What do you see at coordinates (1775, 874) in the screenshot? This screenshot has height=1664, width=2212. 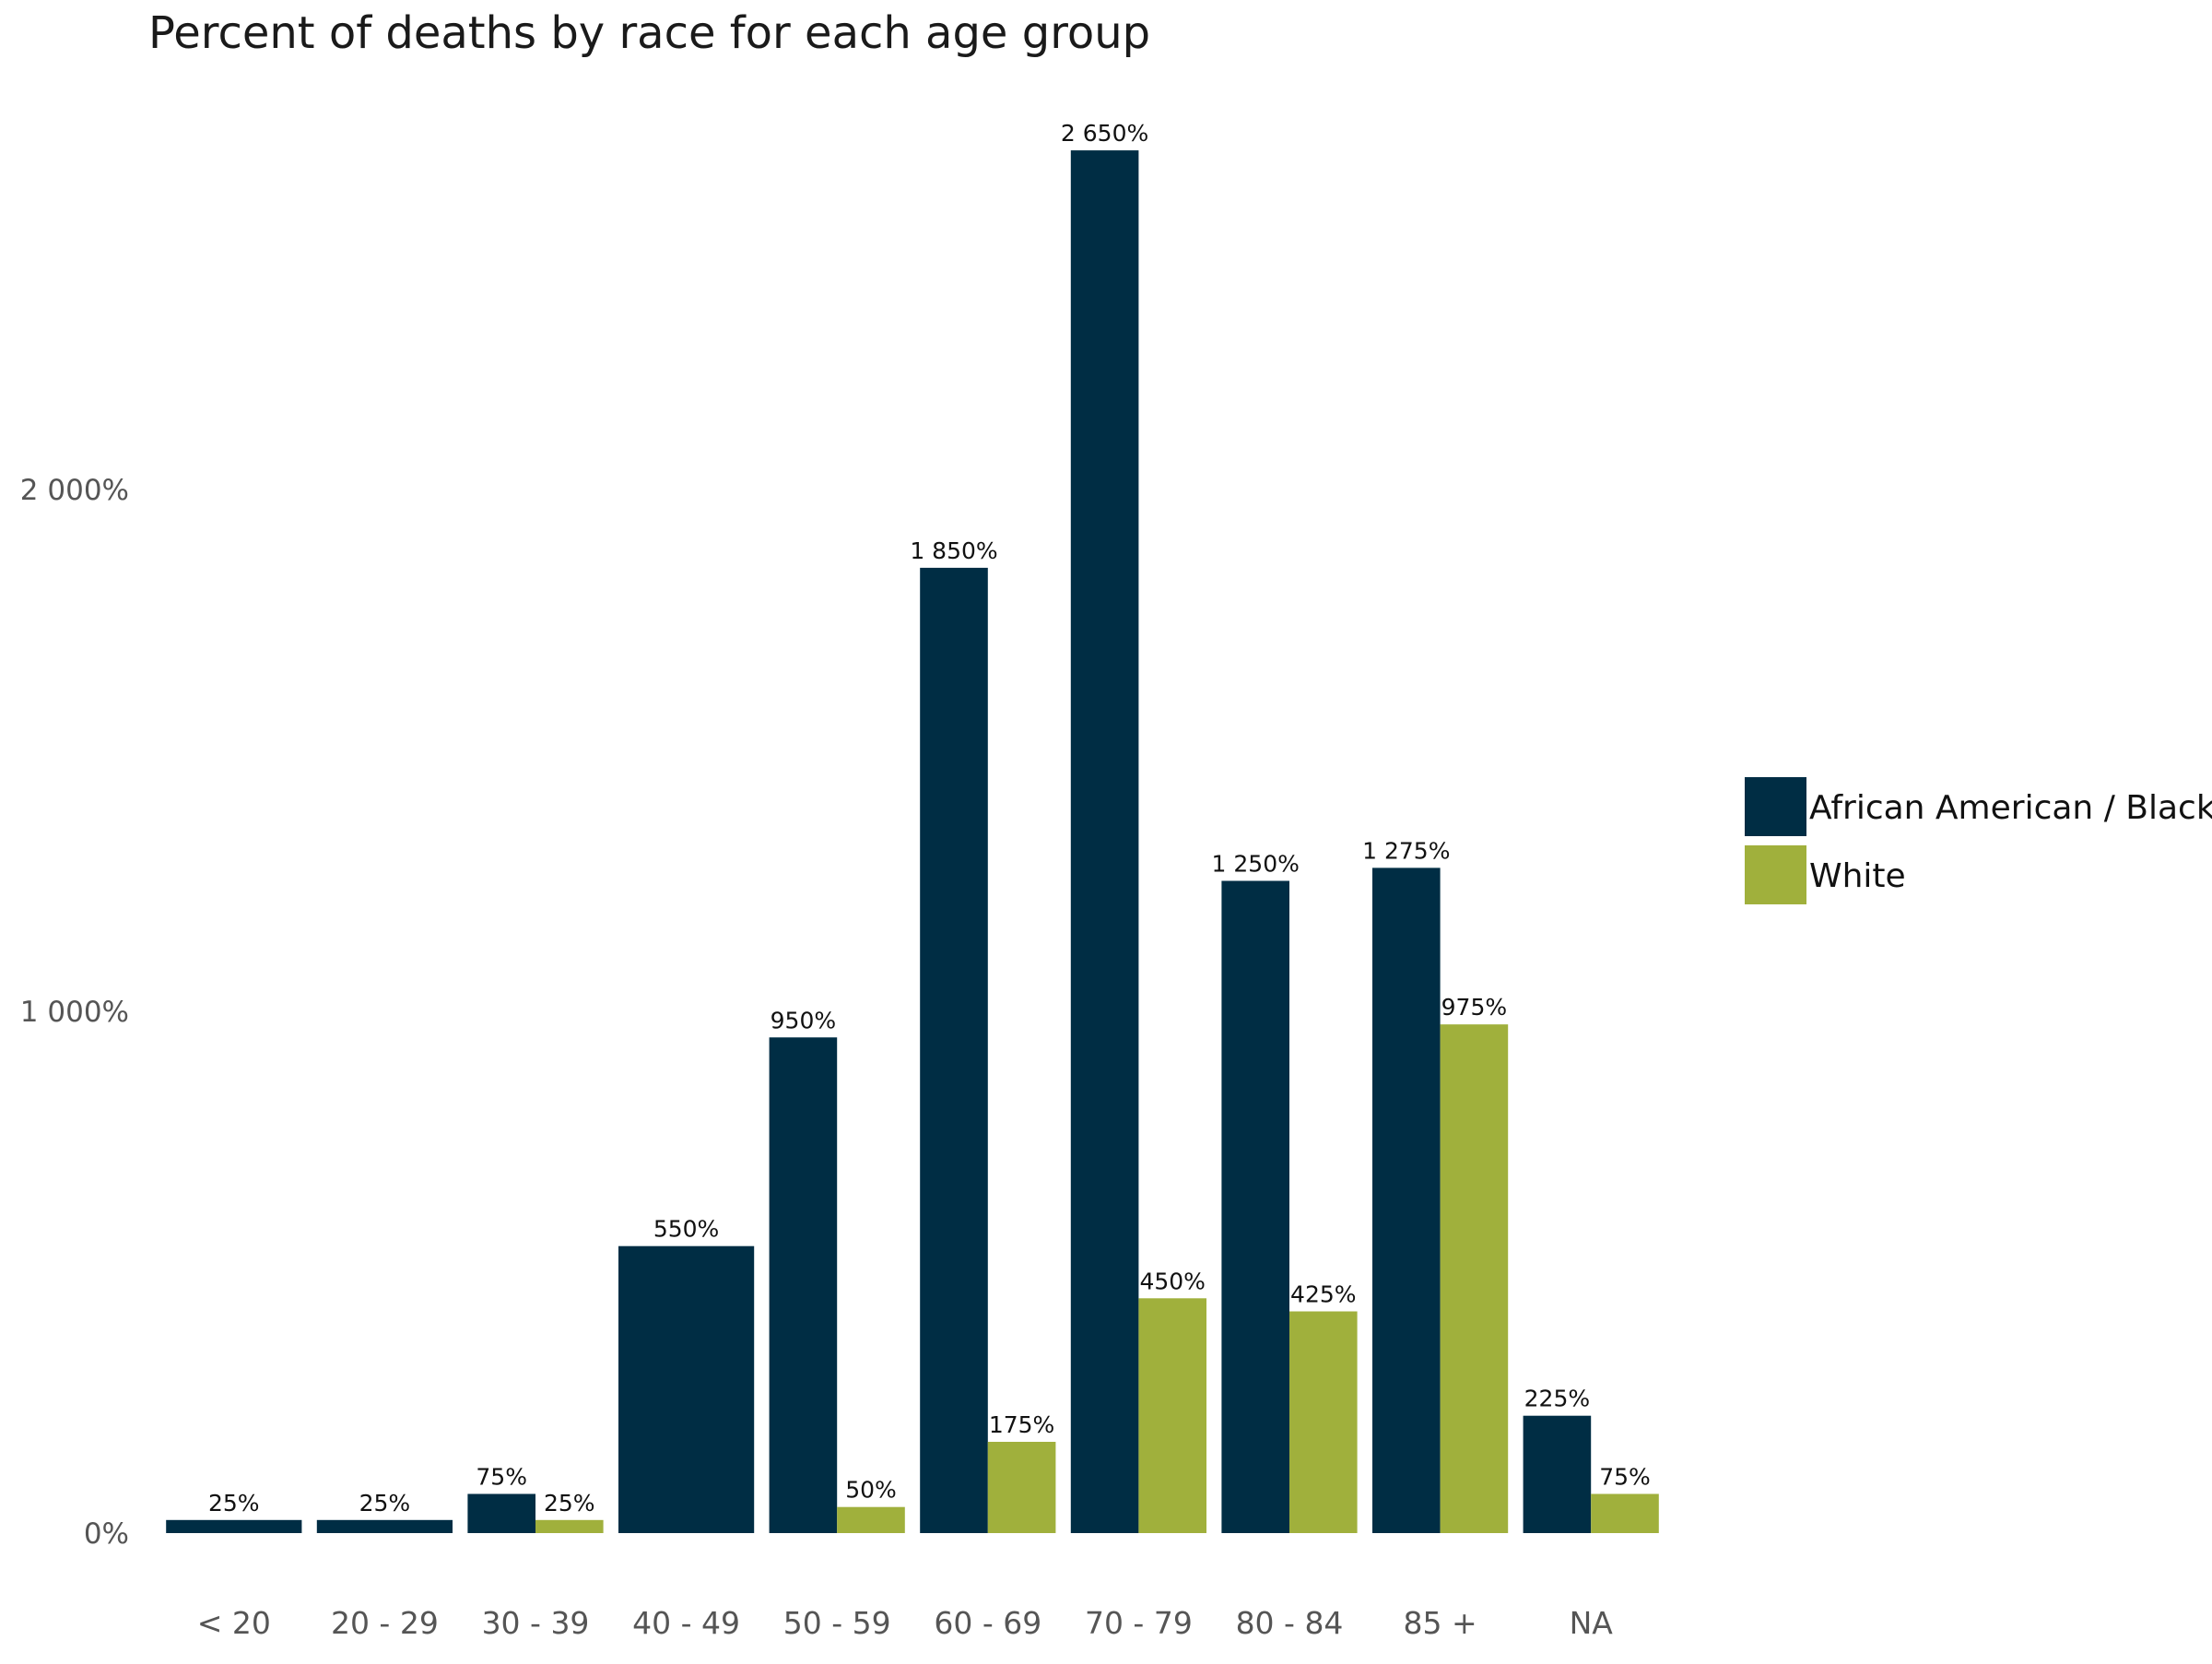 I see `legend-swatch-white` at bounding box center [1775, 874].